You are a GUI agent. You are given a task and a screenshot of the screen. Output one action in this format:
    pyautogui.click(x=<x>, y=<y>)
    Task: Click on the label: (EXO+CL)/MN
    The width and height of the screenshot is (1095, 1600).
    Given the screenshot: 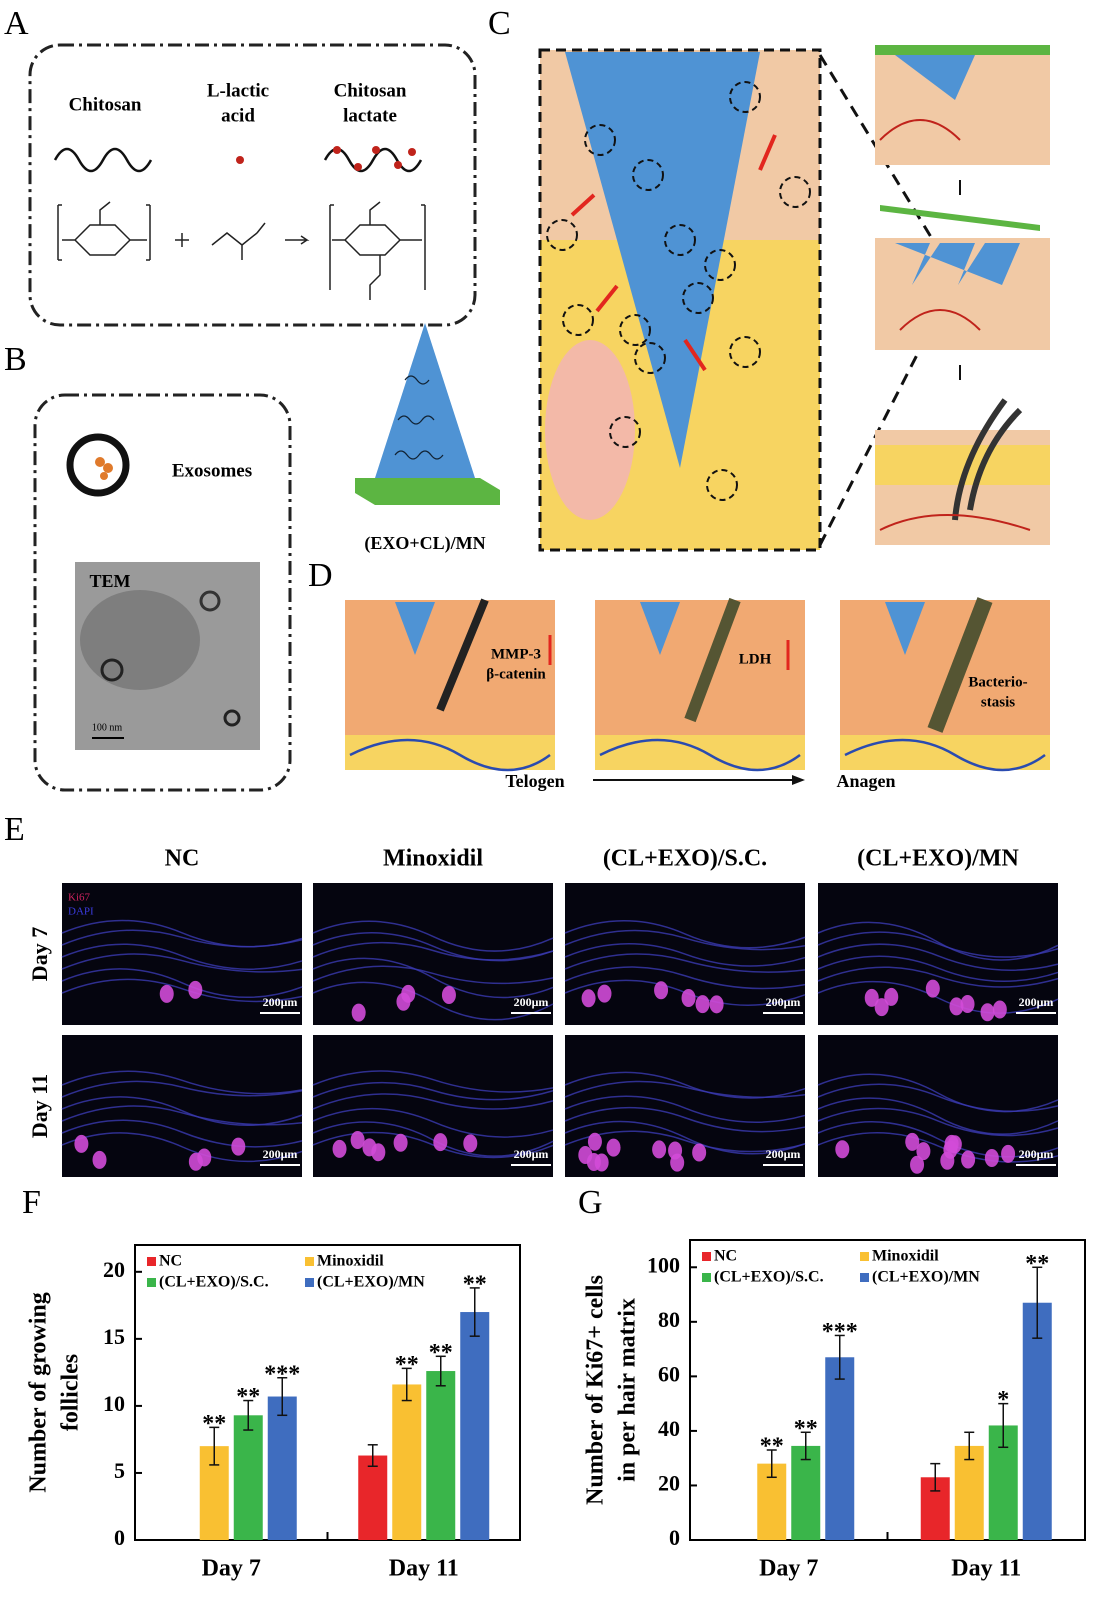 What is the action you would take?
    pyautogui.click(x=424, y=543)
    